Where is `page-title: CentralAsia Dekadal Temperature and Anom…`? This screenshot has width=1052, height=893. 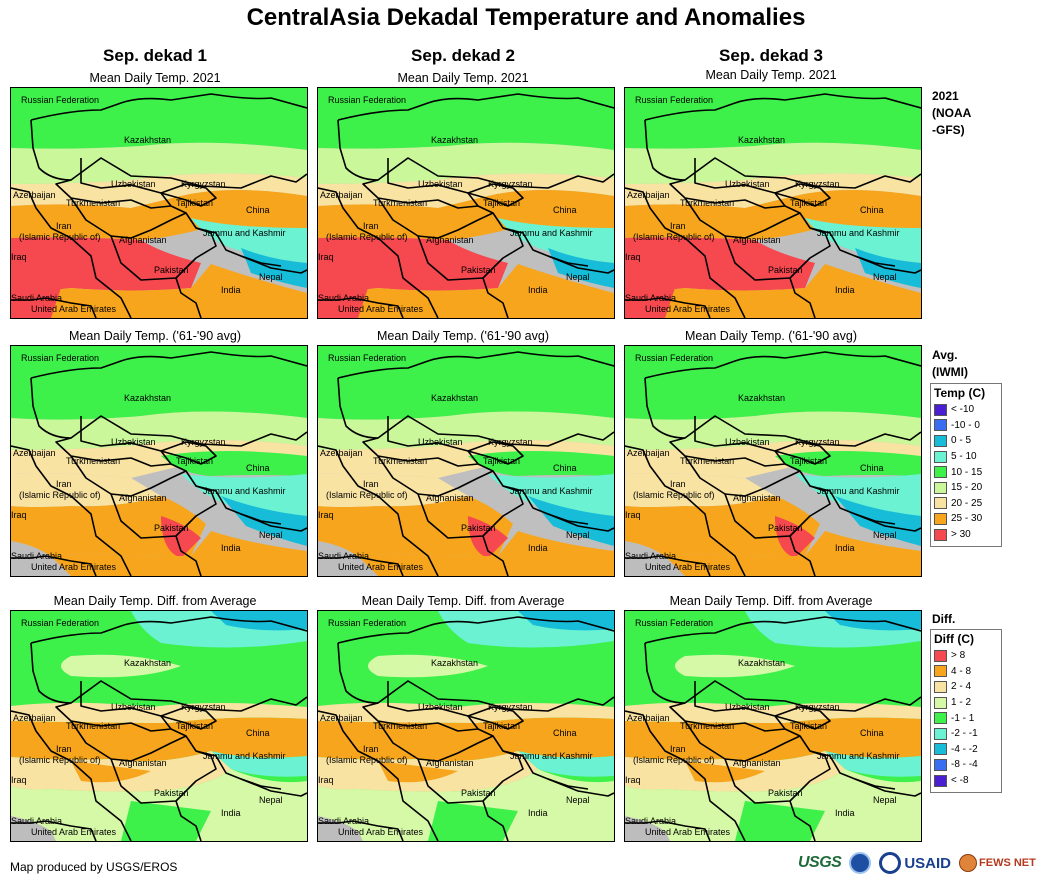 page-title: CentralAsia Dekadal Temperature and Anom… is located at coordinates (526, 17).